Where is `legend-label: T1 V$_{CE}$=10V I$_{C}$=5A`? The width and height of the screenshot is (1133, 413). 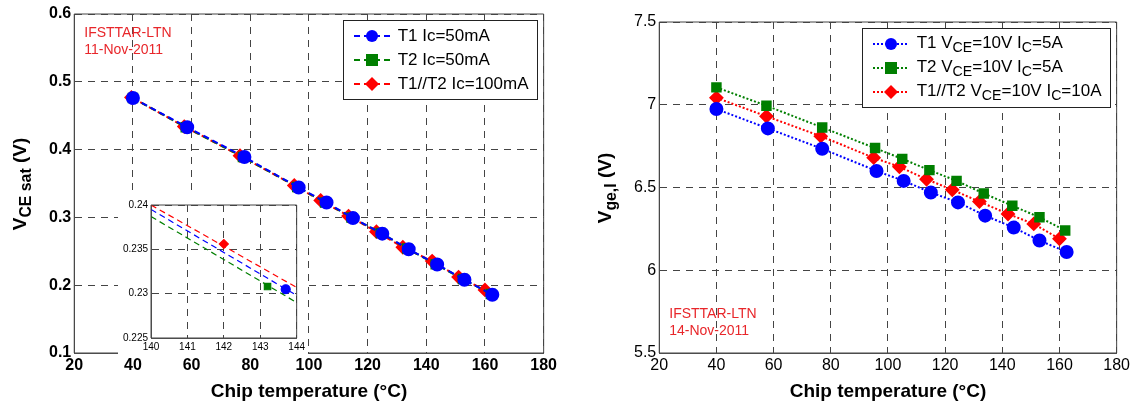 legend-label: T1 V$_{CE}$=10V I$_{C}$=5A is located at coordinates (989, 44).